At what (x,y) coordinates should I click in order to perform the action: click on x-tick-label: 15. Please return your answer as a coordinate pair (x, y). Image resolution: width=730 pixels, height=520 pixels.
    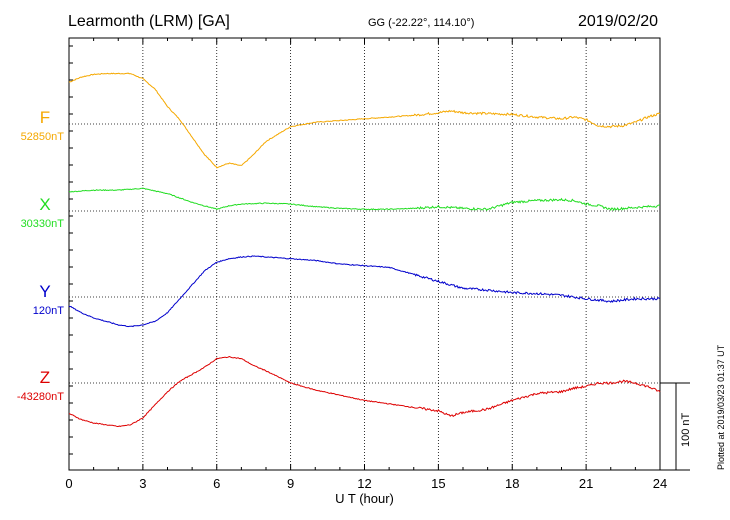
    Looking at the image, I should click on (438, 483).